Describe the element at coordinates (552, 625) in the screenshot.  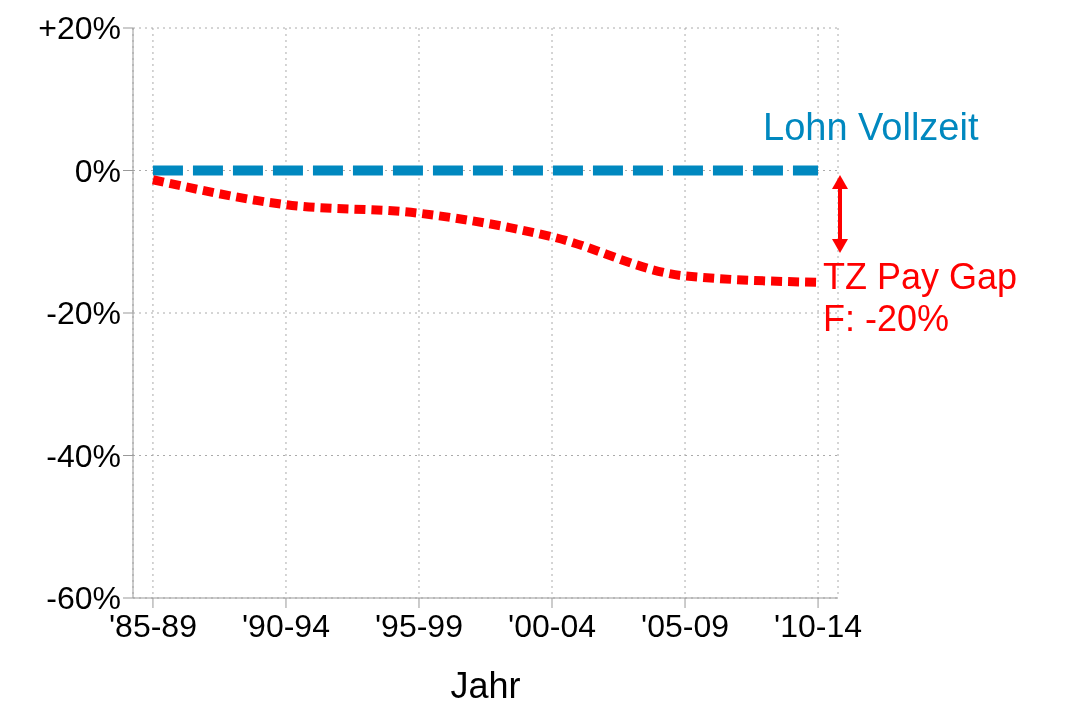
I see `x-tick-label: '00-04` at that location.